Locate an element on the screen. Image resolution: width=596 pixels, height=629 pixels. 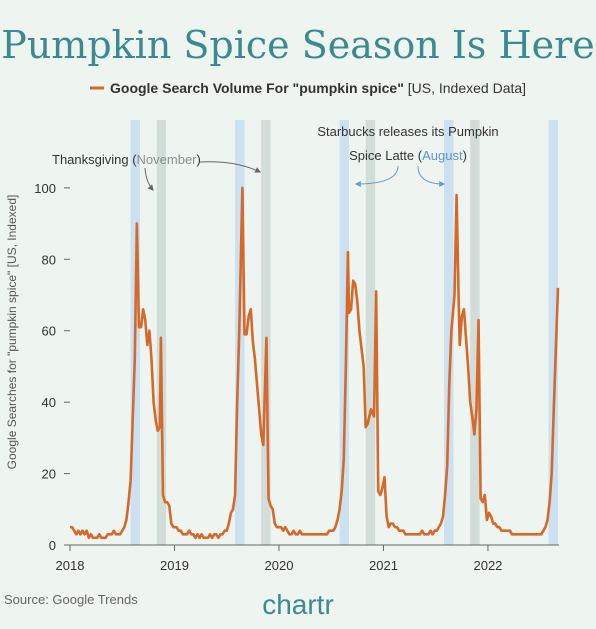
annotation-month: August is located at coordinates (442, 155).